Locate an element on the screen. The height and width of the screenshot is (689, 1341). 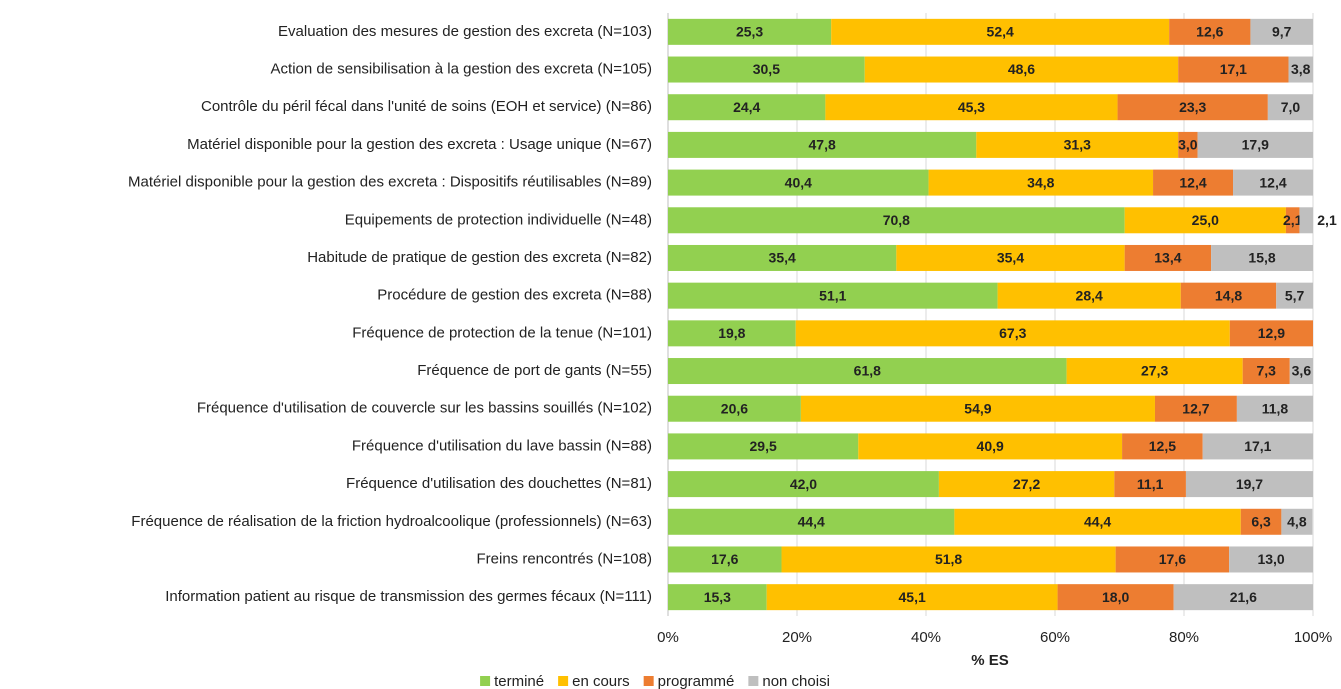
data-label: 11,8 is located at coordinates (1275, 408).